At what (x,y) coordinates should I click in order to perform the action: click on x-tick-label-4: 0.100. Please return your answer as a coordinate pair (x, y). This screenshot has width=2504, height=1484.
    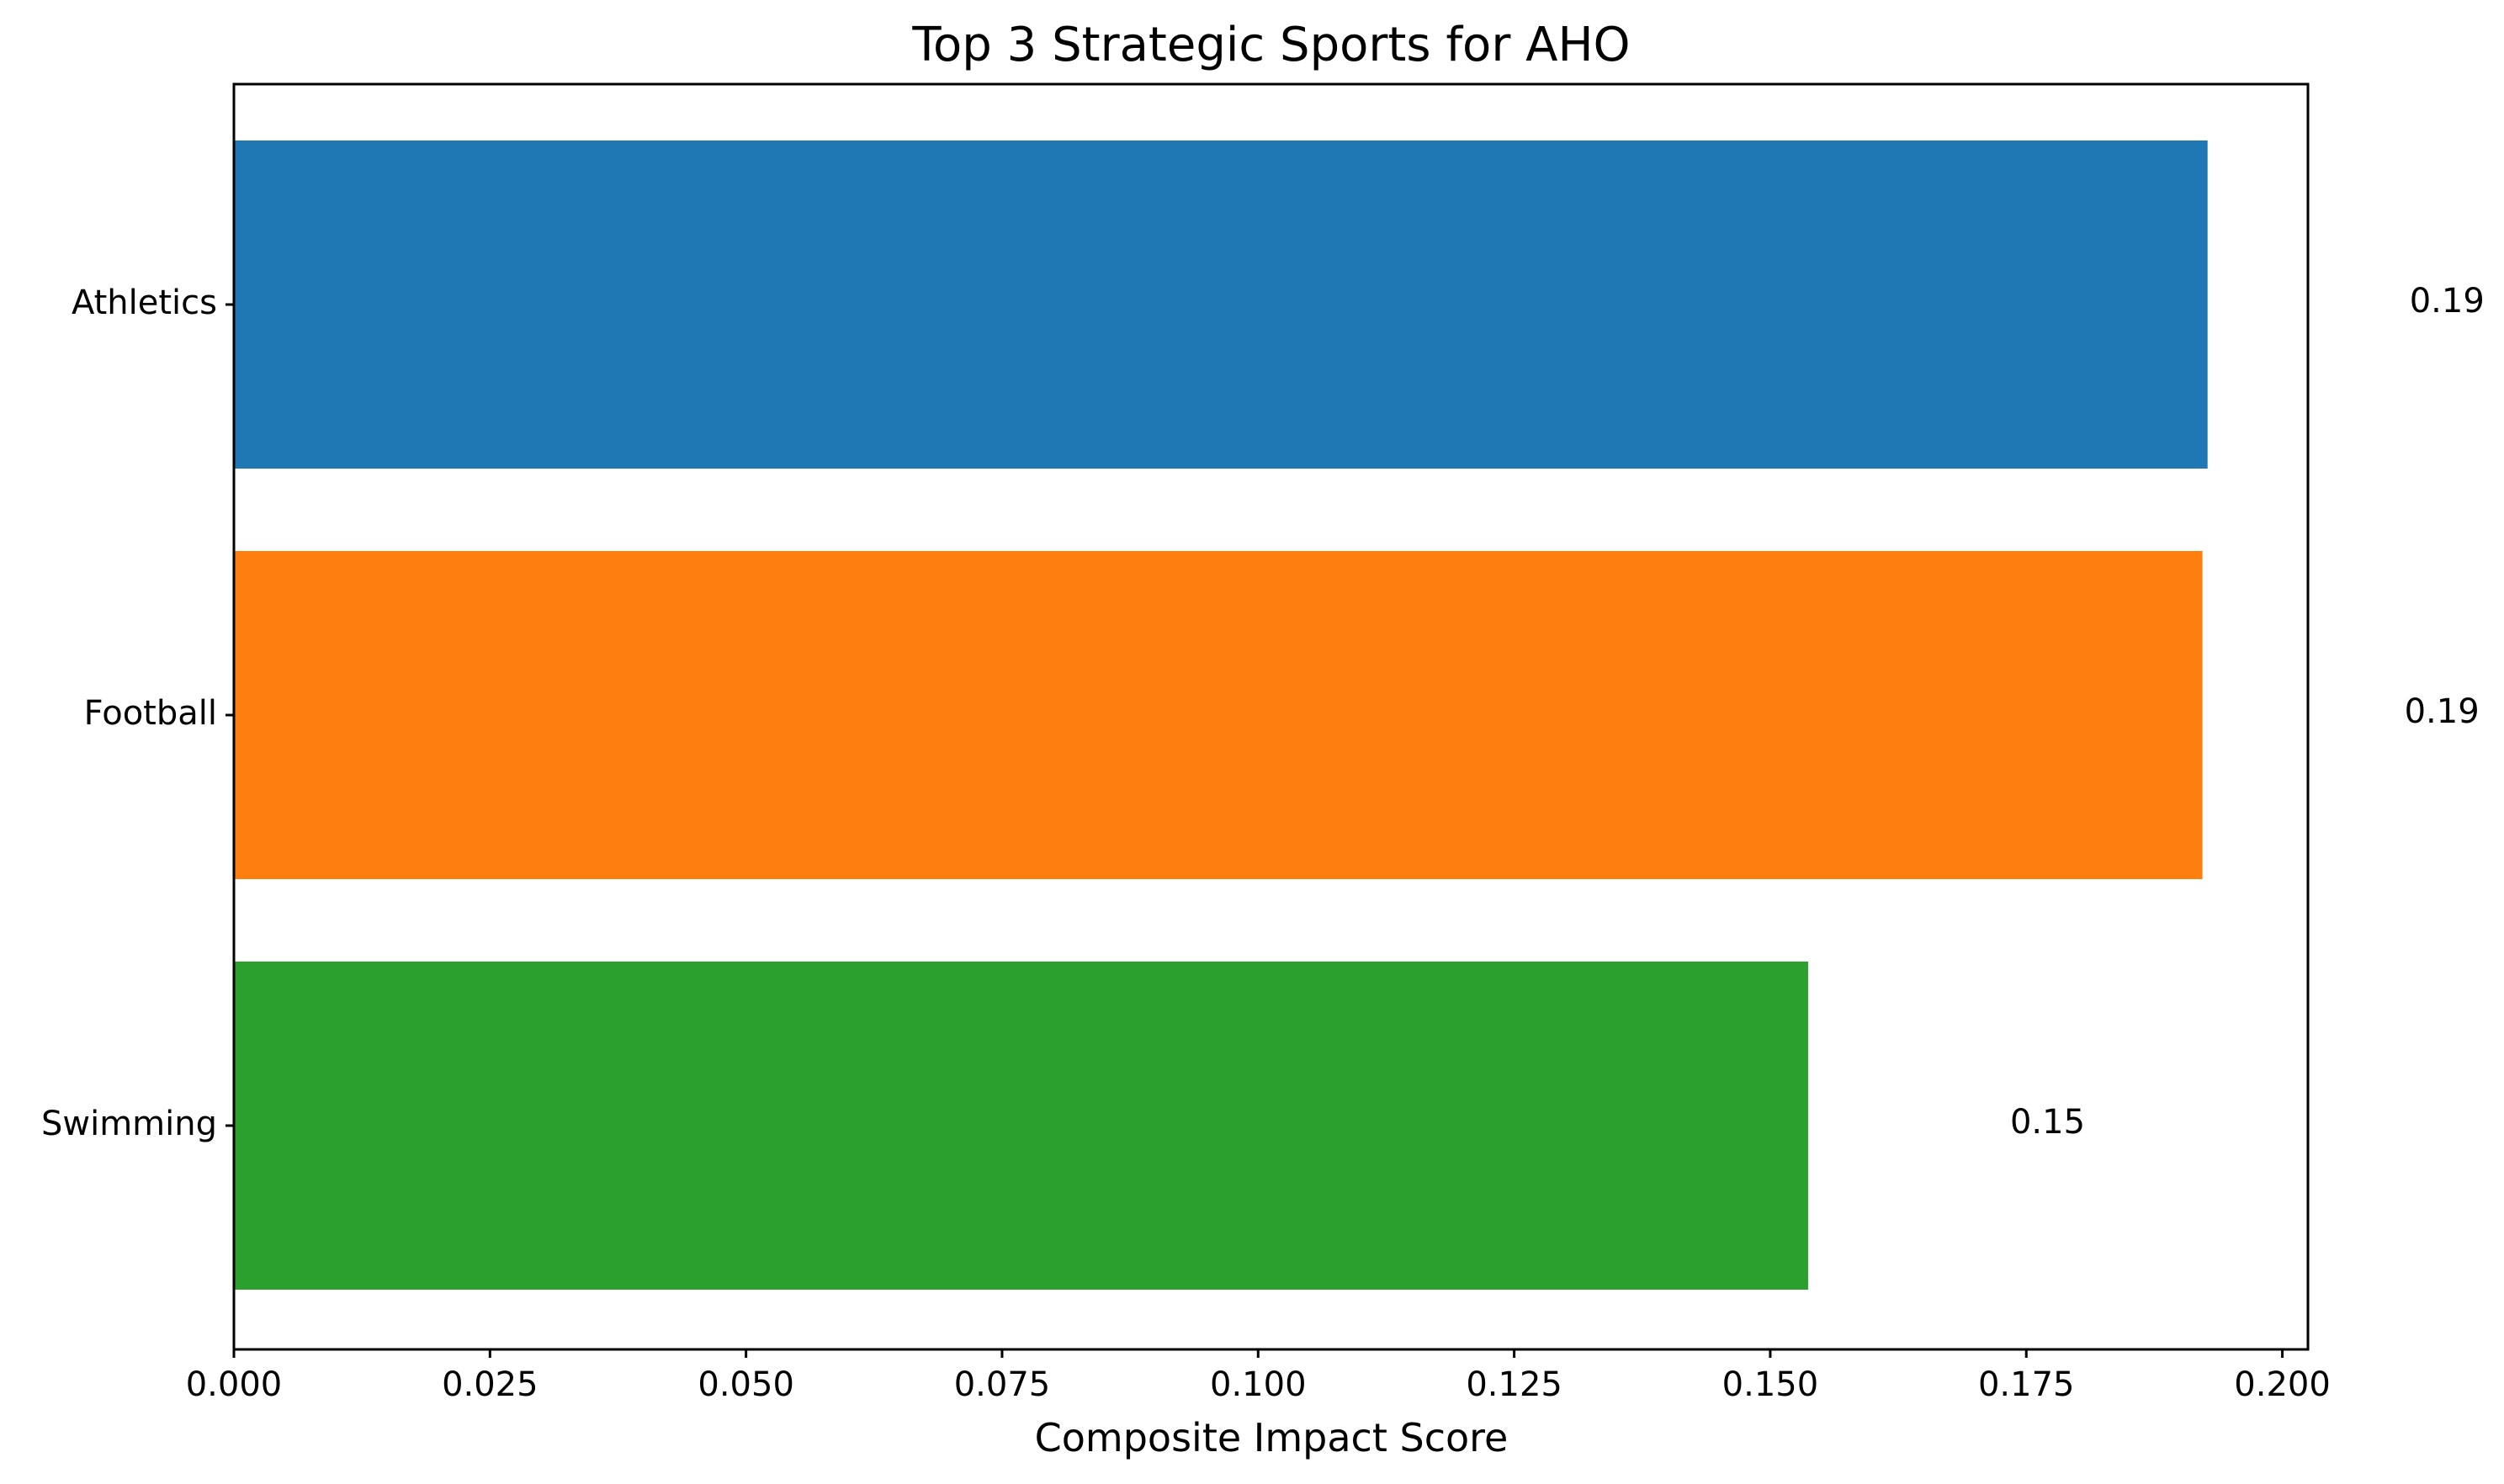
    Looking at the image, I should click on (1258, 1384).